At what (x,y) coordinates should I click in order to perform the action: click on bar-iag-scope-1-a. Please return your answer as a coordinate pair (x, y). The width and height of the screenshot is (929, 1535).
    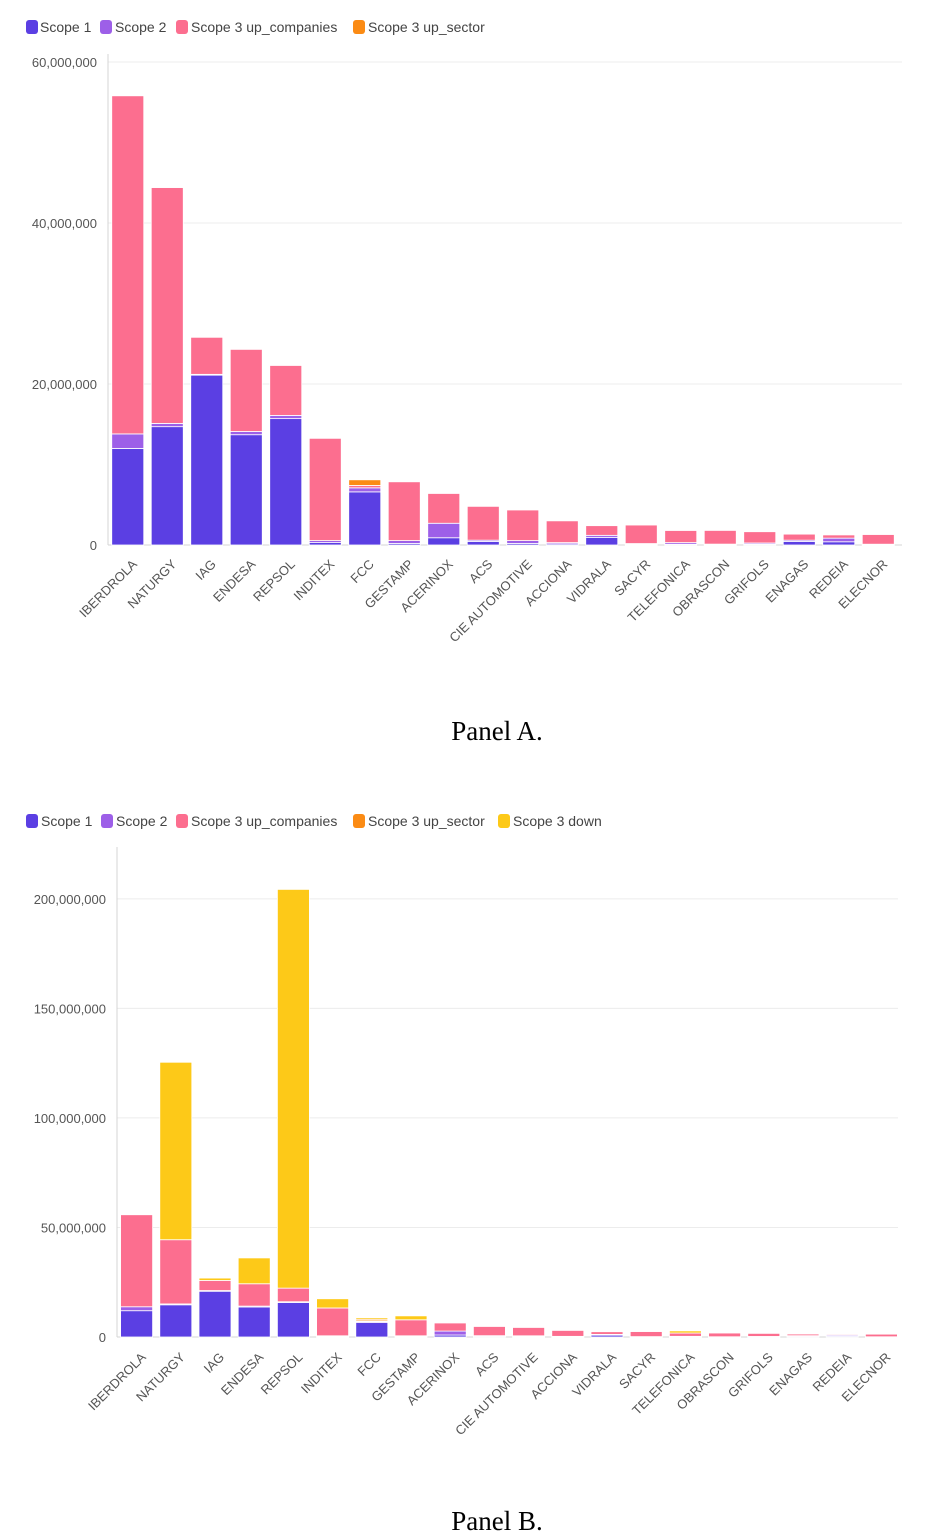
    Looking at the image, I should click on (207, 460).